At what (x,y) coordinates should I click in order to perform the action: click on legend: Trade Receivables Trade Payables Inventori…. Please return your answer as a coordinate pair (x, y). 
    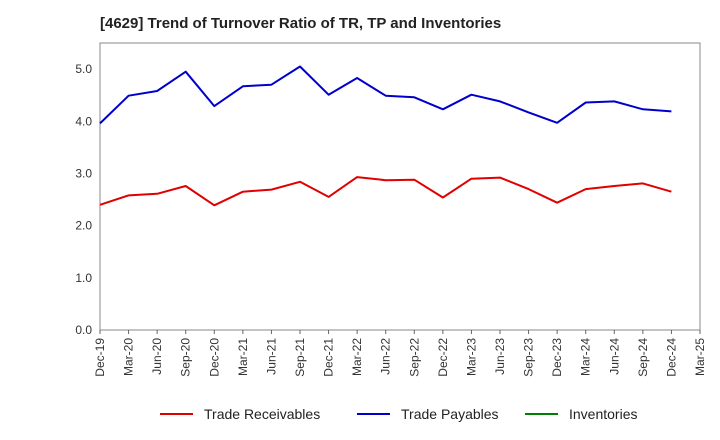
    Looking at the image, I should click on (398, 414).